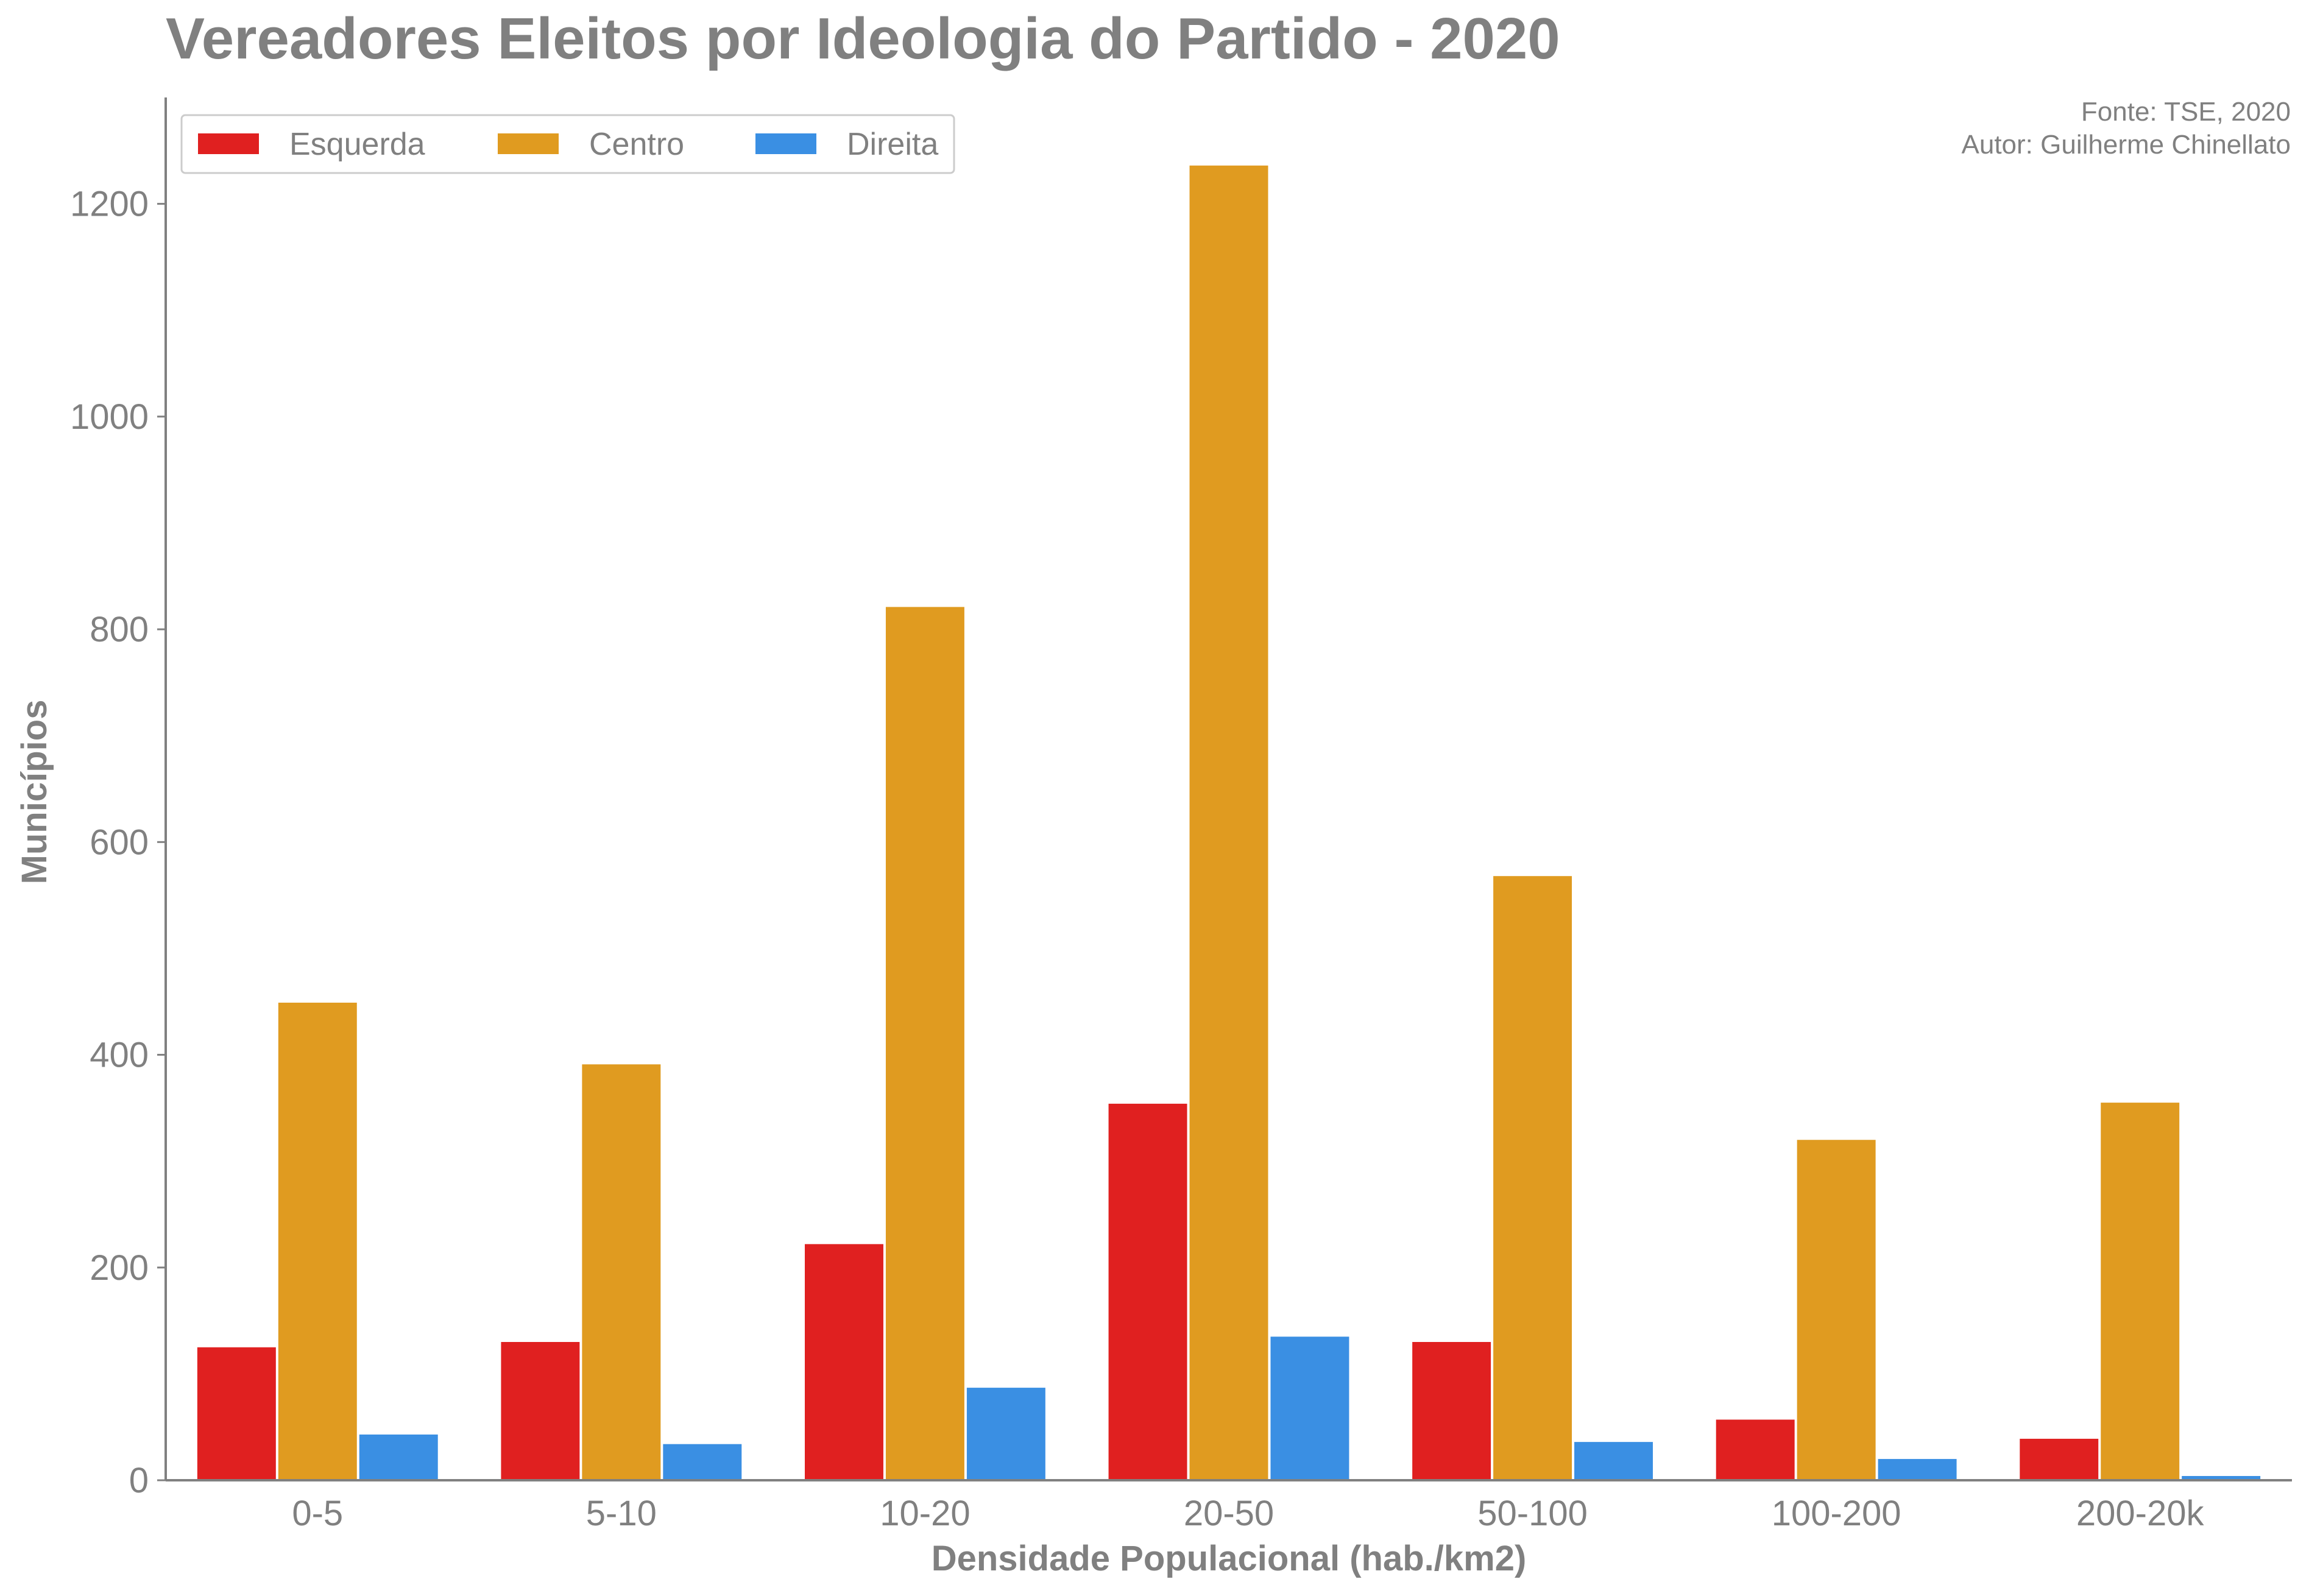 The height and width of the screenshot is (1596, 2309). Describe the element at coordinates (119, 629) in the screenshot. I see `y-tick-label: 800` at that location.